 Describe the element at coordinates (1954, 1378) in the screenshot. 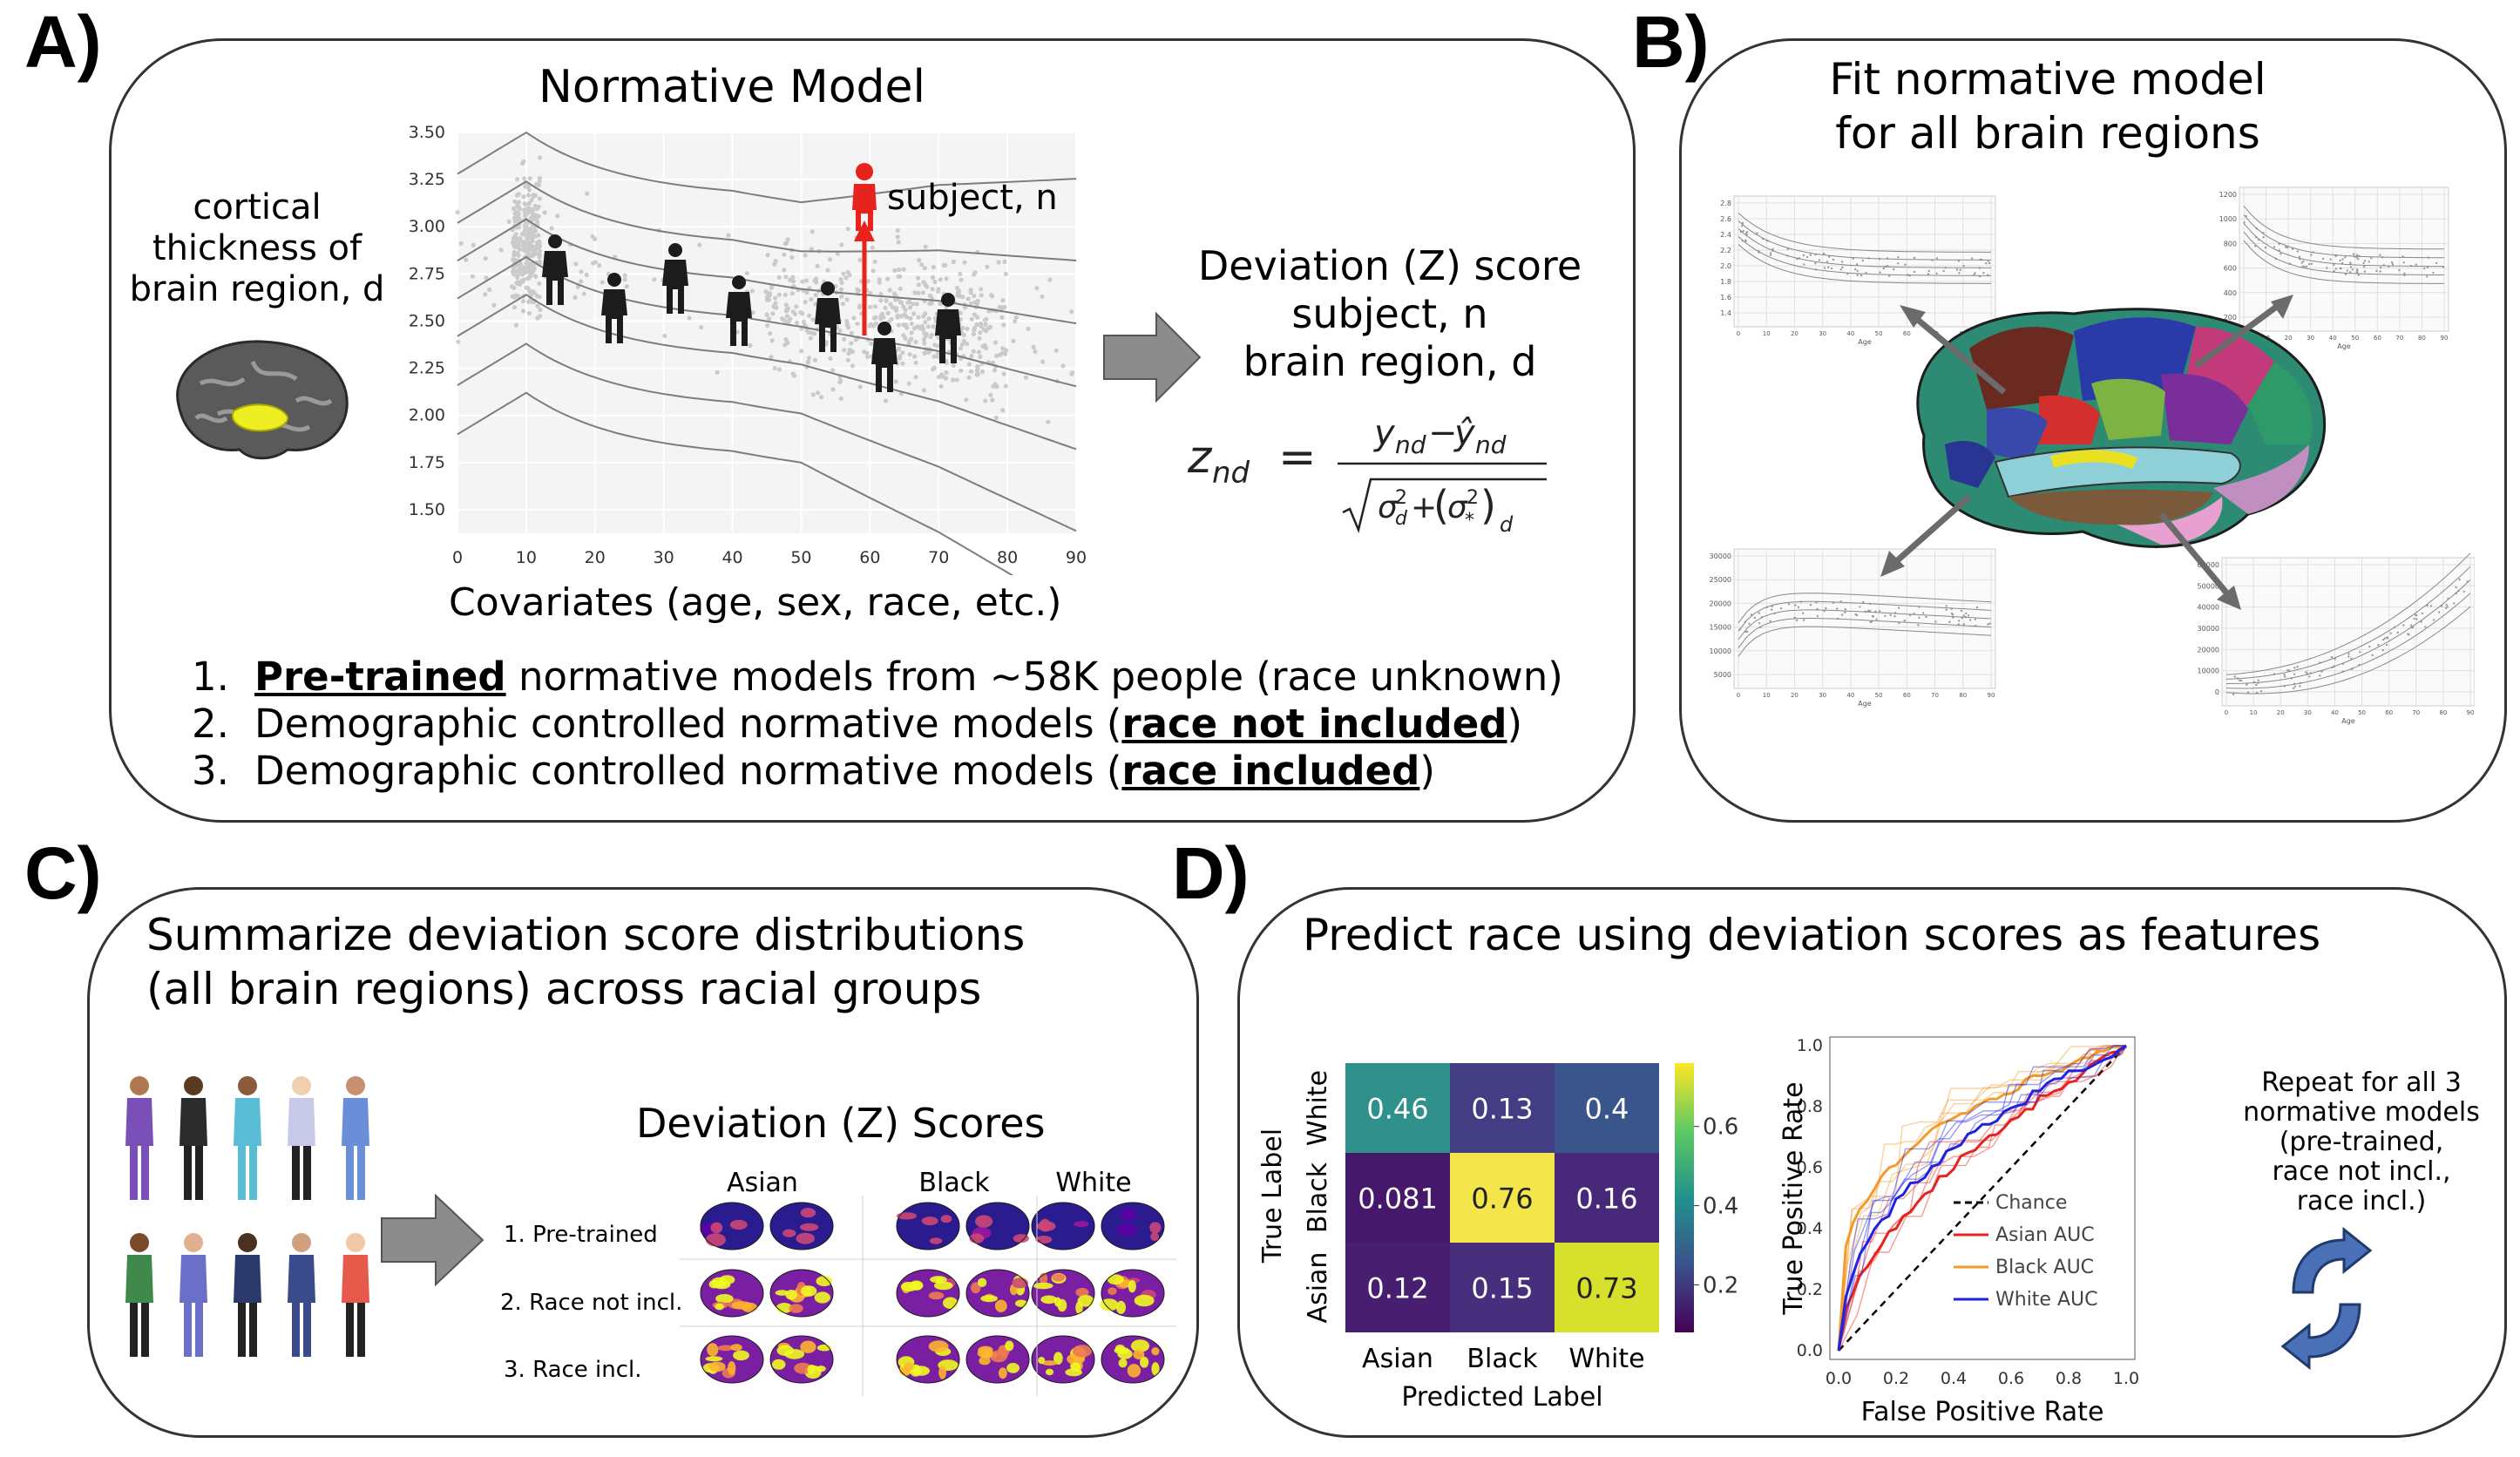

I see `roc-x-tick: 0.4` at that location.